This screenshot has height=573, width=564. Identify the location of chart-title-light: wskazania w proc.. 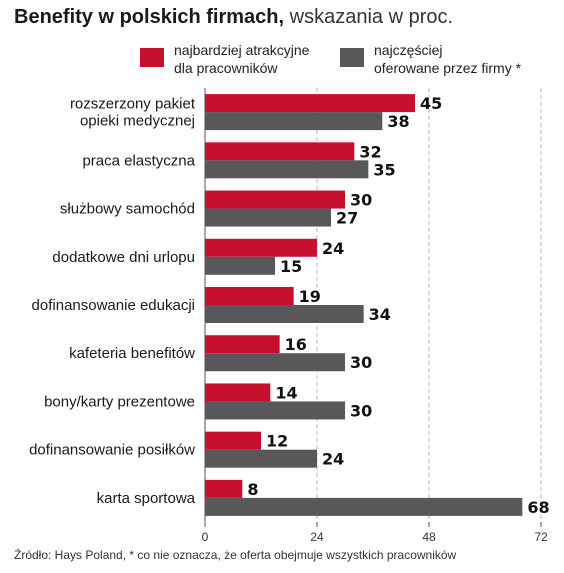
(369, 17).